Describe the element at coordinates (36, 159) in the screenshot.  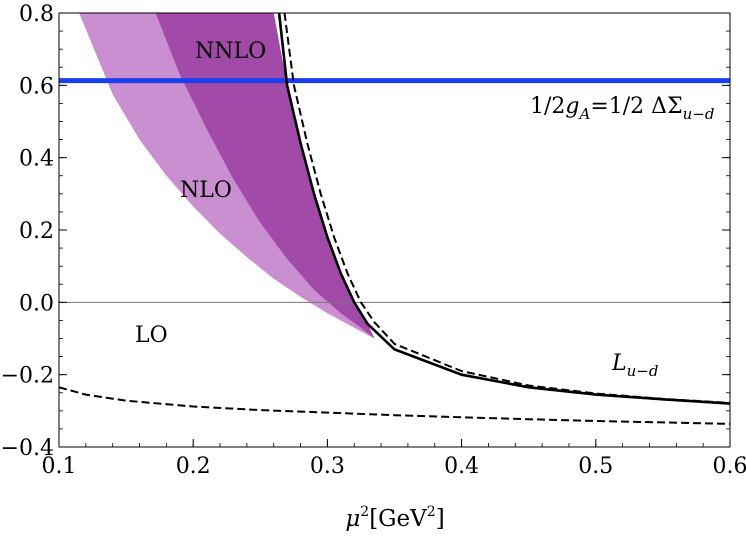
I see `y-tick-label: 0.4` at that location.